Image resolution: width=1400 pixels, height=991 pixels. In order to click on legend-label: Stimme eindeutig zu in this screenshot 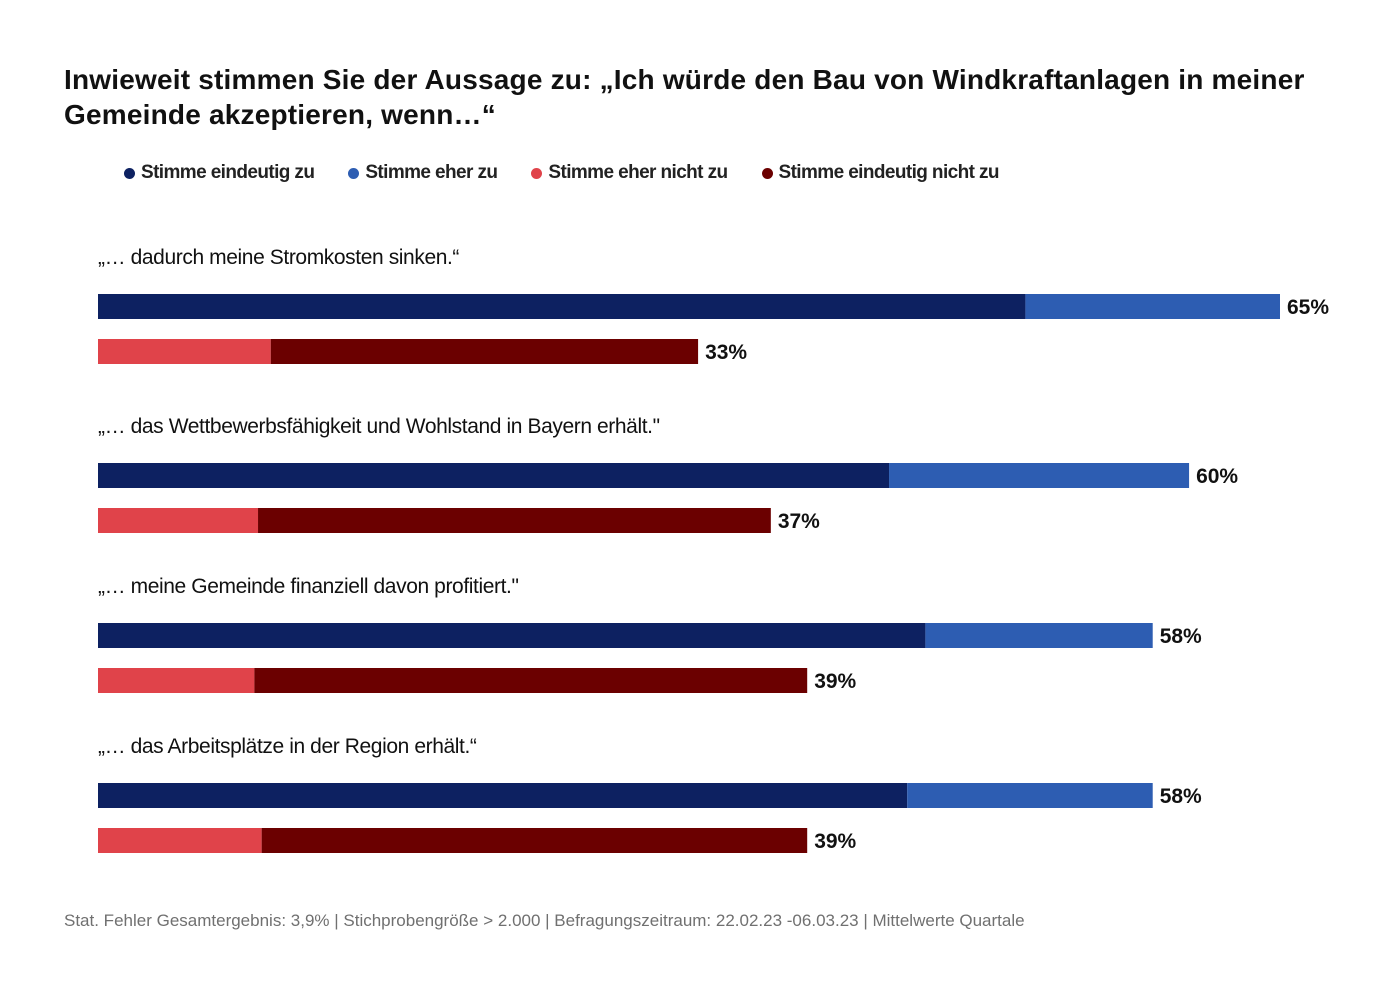, I will do `click(228, 172)`.